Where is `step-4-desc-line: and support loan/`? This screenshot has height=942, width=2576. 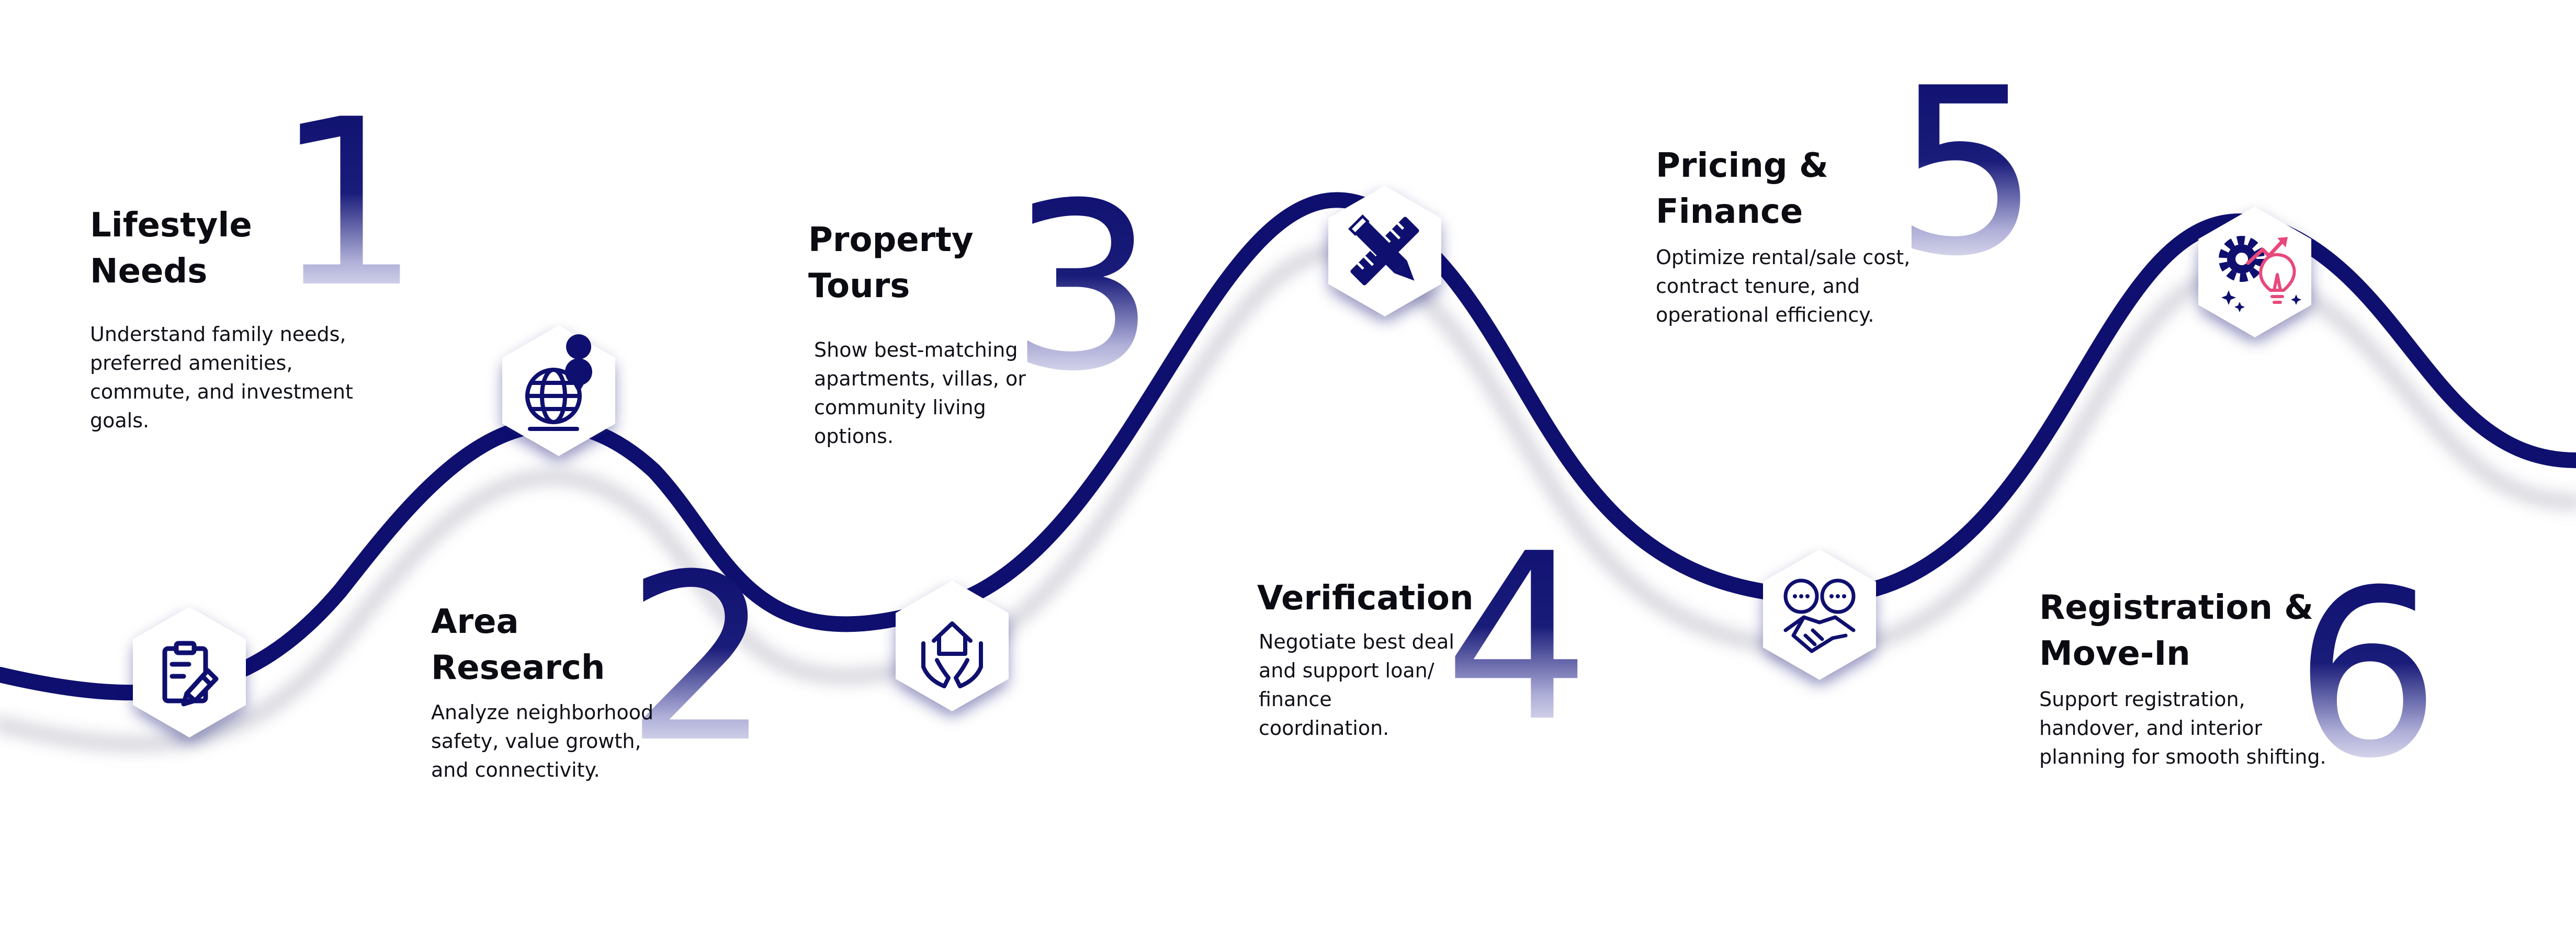
step-4-desc-line: and support loan/ is located at coordinates (1347, 670).